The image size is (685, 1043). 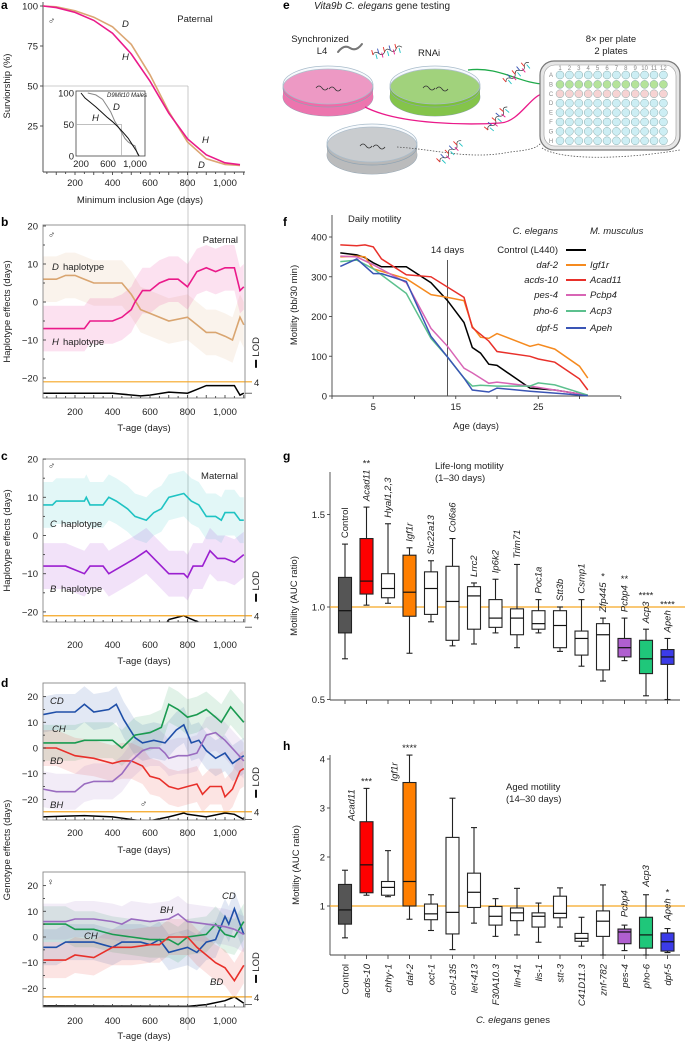 I want to click on panel-label-b: b, so click(x=4, y=222).